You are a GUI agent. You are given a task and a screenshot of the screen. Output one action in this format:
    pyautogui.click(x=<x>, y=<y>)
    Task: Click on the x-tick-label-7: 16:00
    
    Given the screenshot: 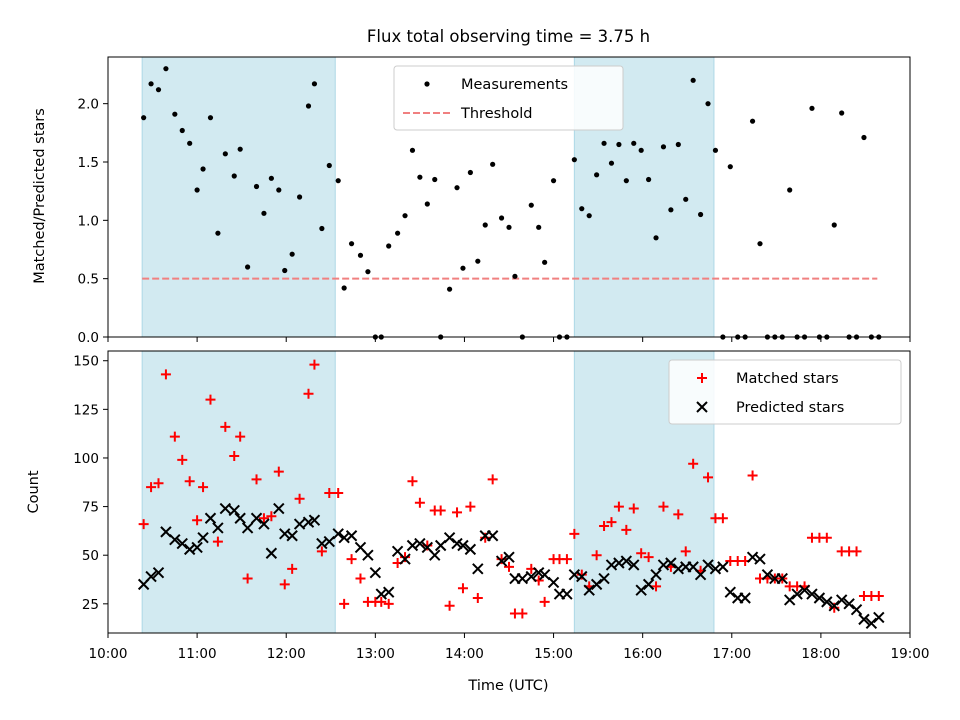 What is the action you would take?
    pyautogui.click(x=642, y=654)
    